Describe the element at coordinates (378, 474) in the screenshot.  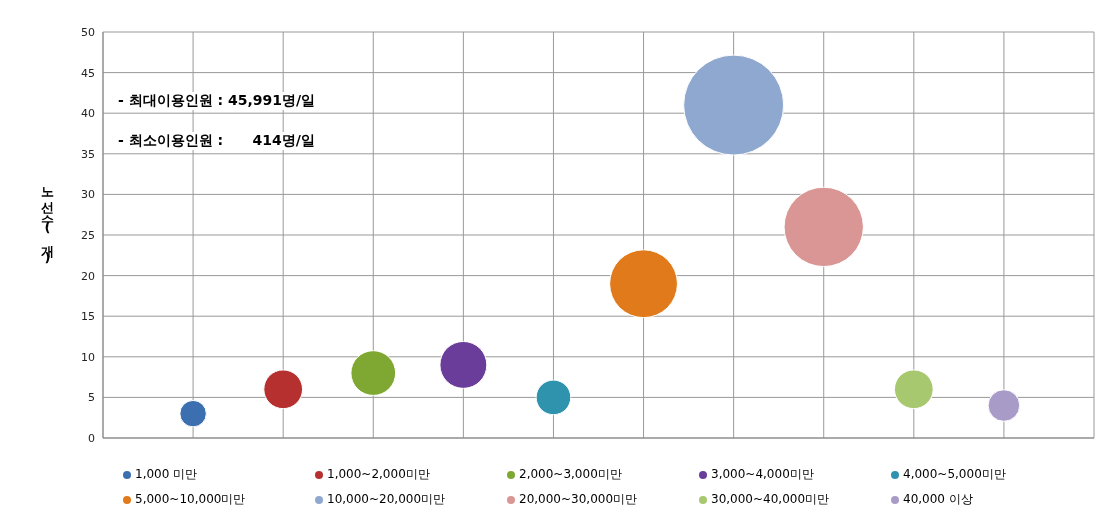
I see `legend-label: 1,000~2,000미만` at that location.